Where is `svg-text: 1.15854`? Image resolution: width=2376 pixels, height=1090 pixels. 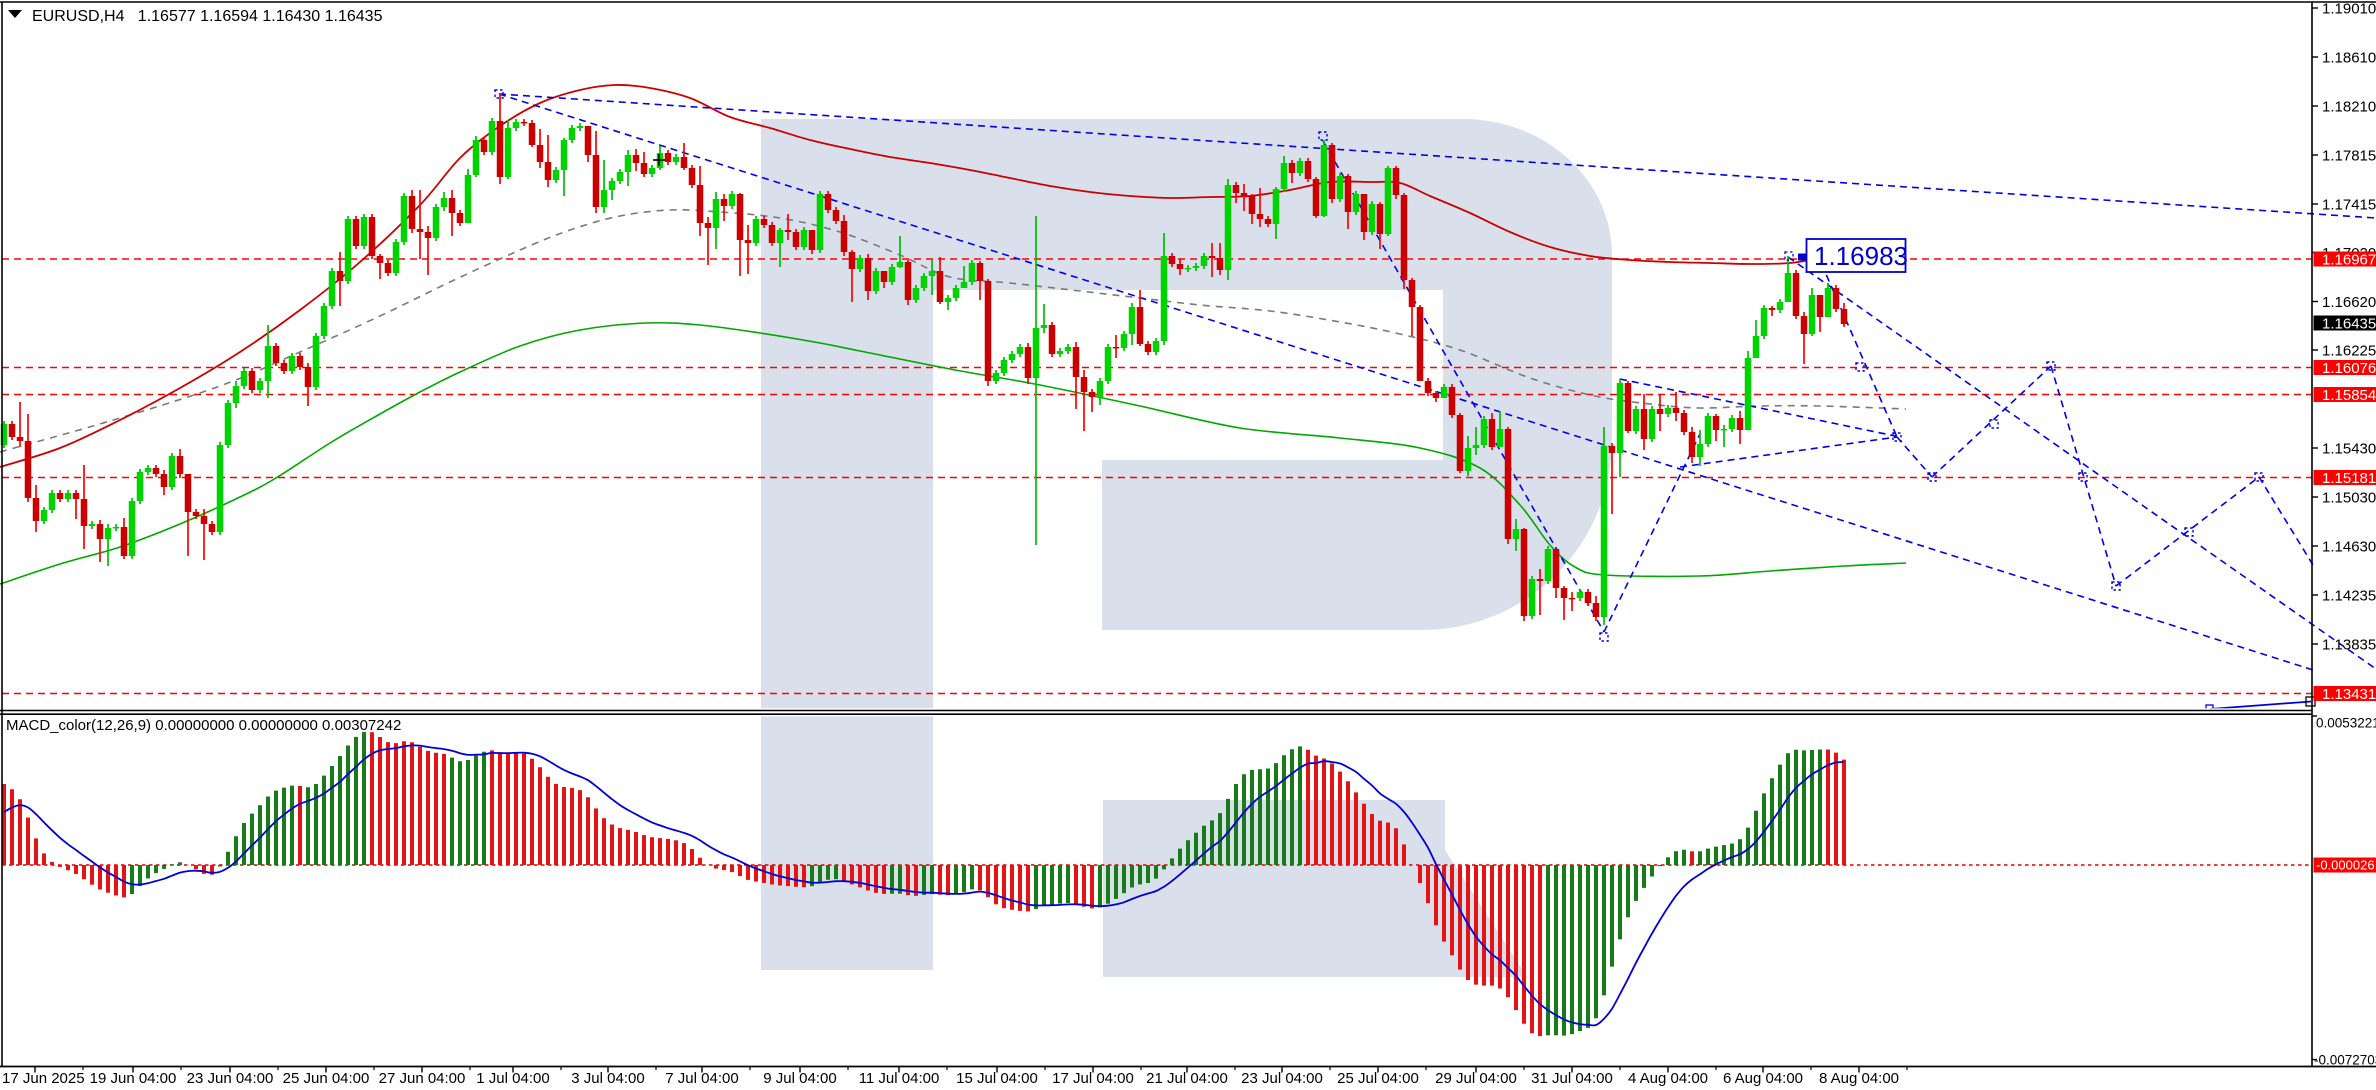 svg-text: 1.15854 is located at coordinates (2349, 395).